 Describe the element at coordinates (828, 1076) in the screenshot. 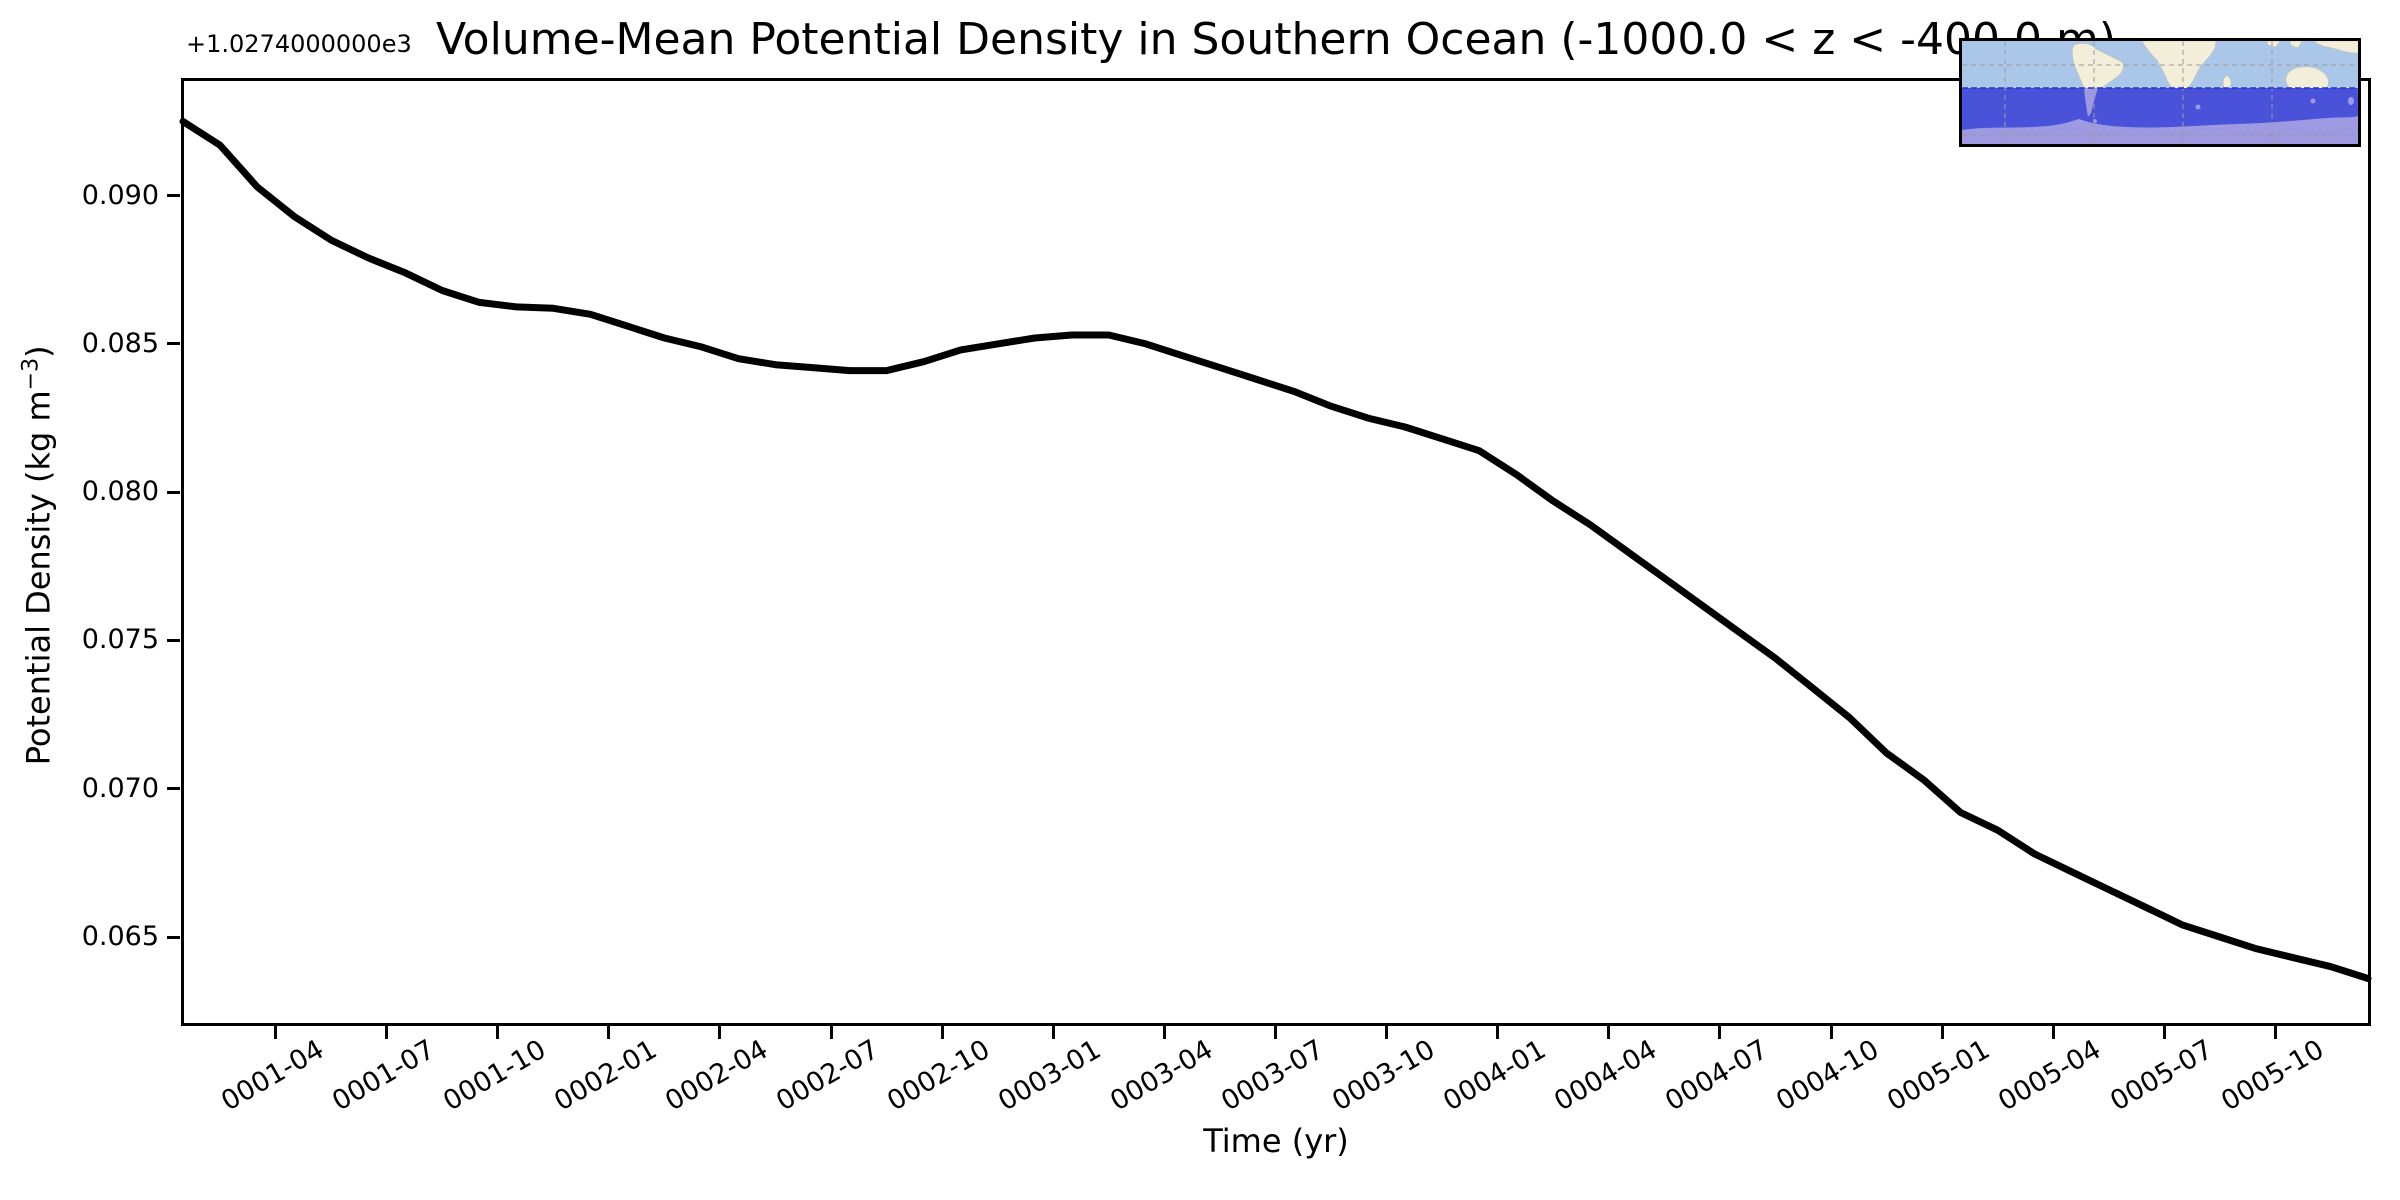

I see `x-tick-label: 0002-07` at that location.